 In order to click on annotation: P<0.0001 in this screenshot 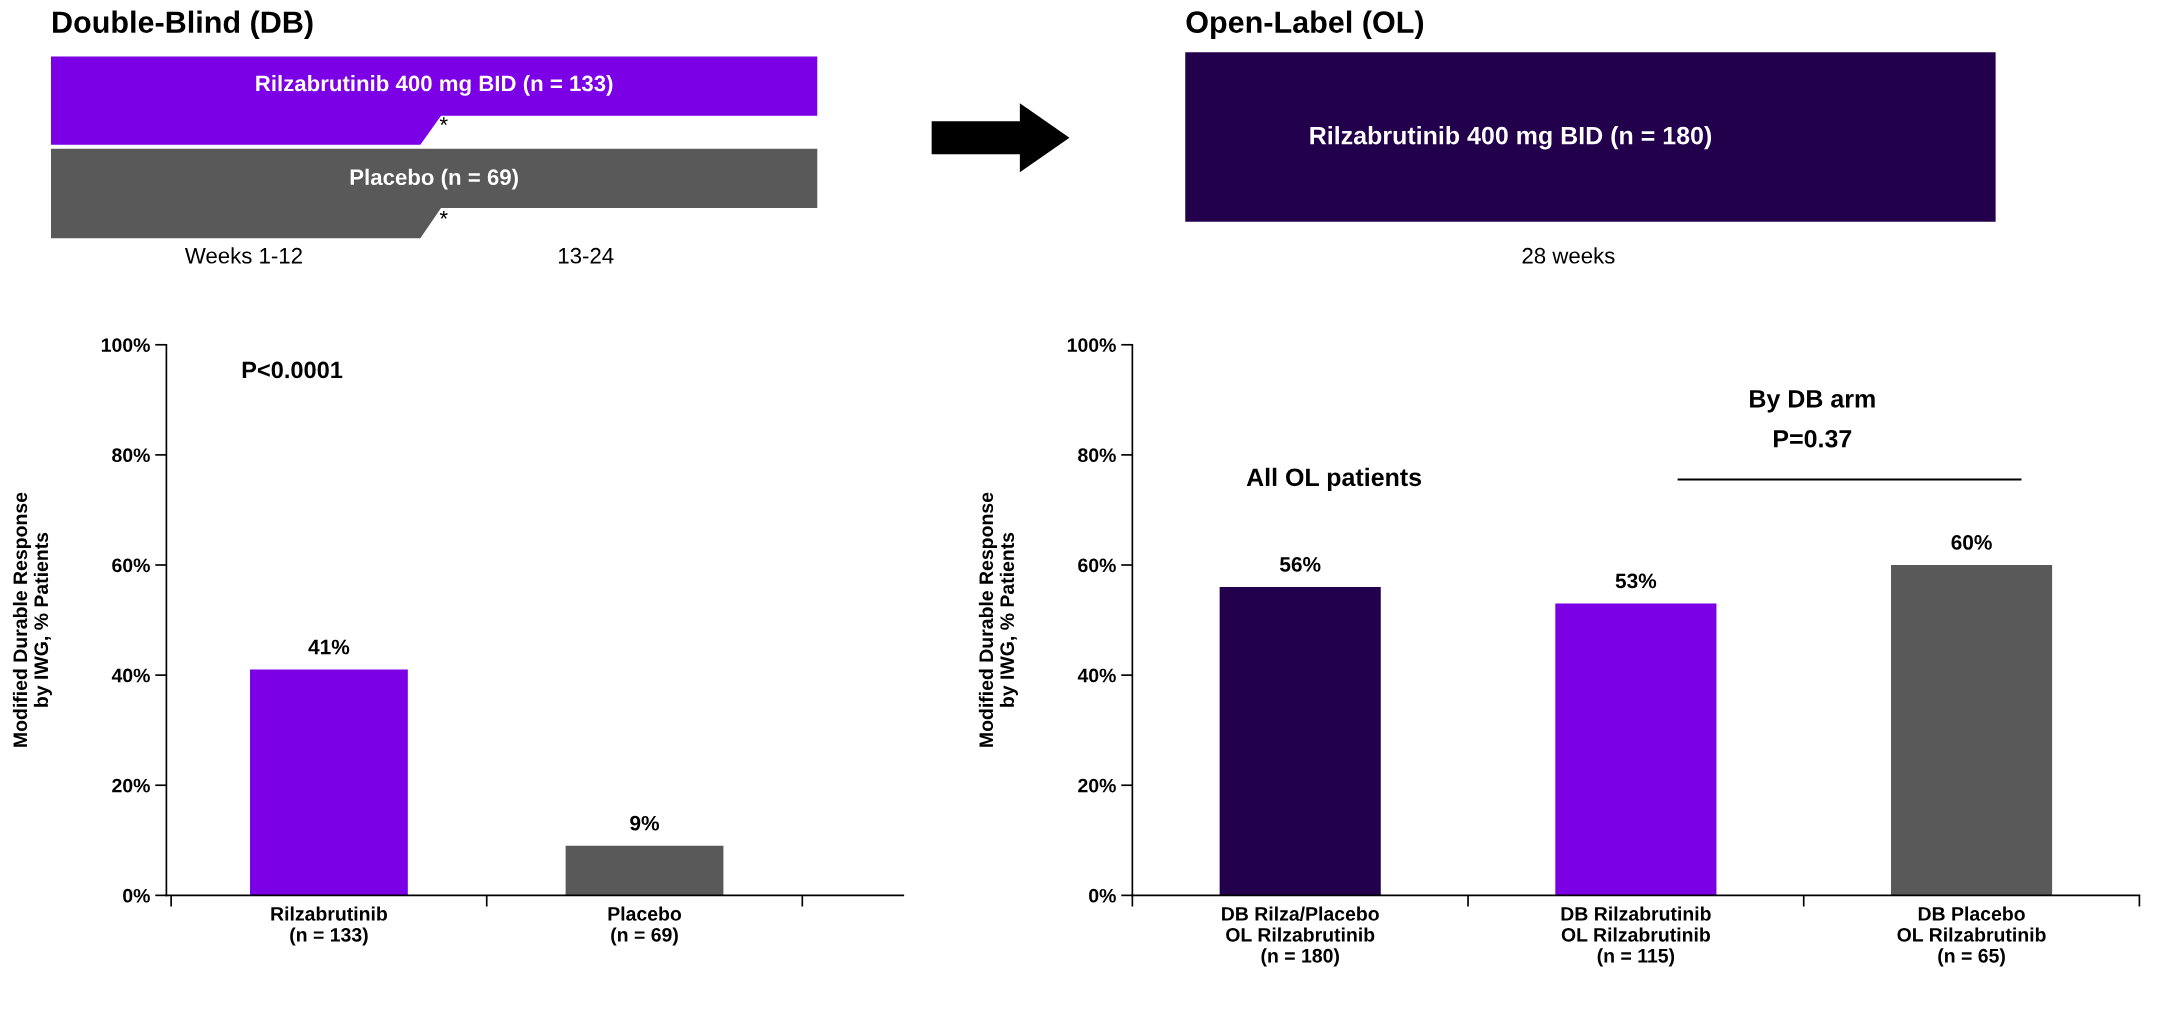, I will do `click(292, 370)`.